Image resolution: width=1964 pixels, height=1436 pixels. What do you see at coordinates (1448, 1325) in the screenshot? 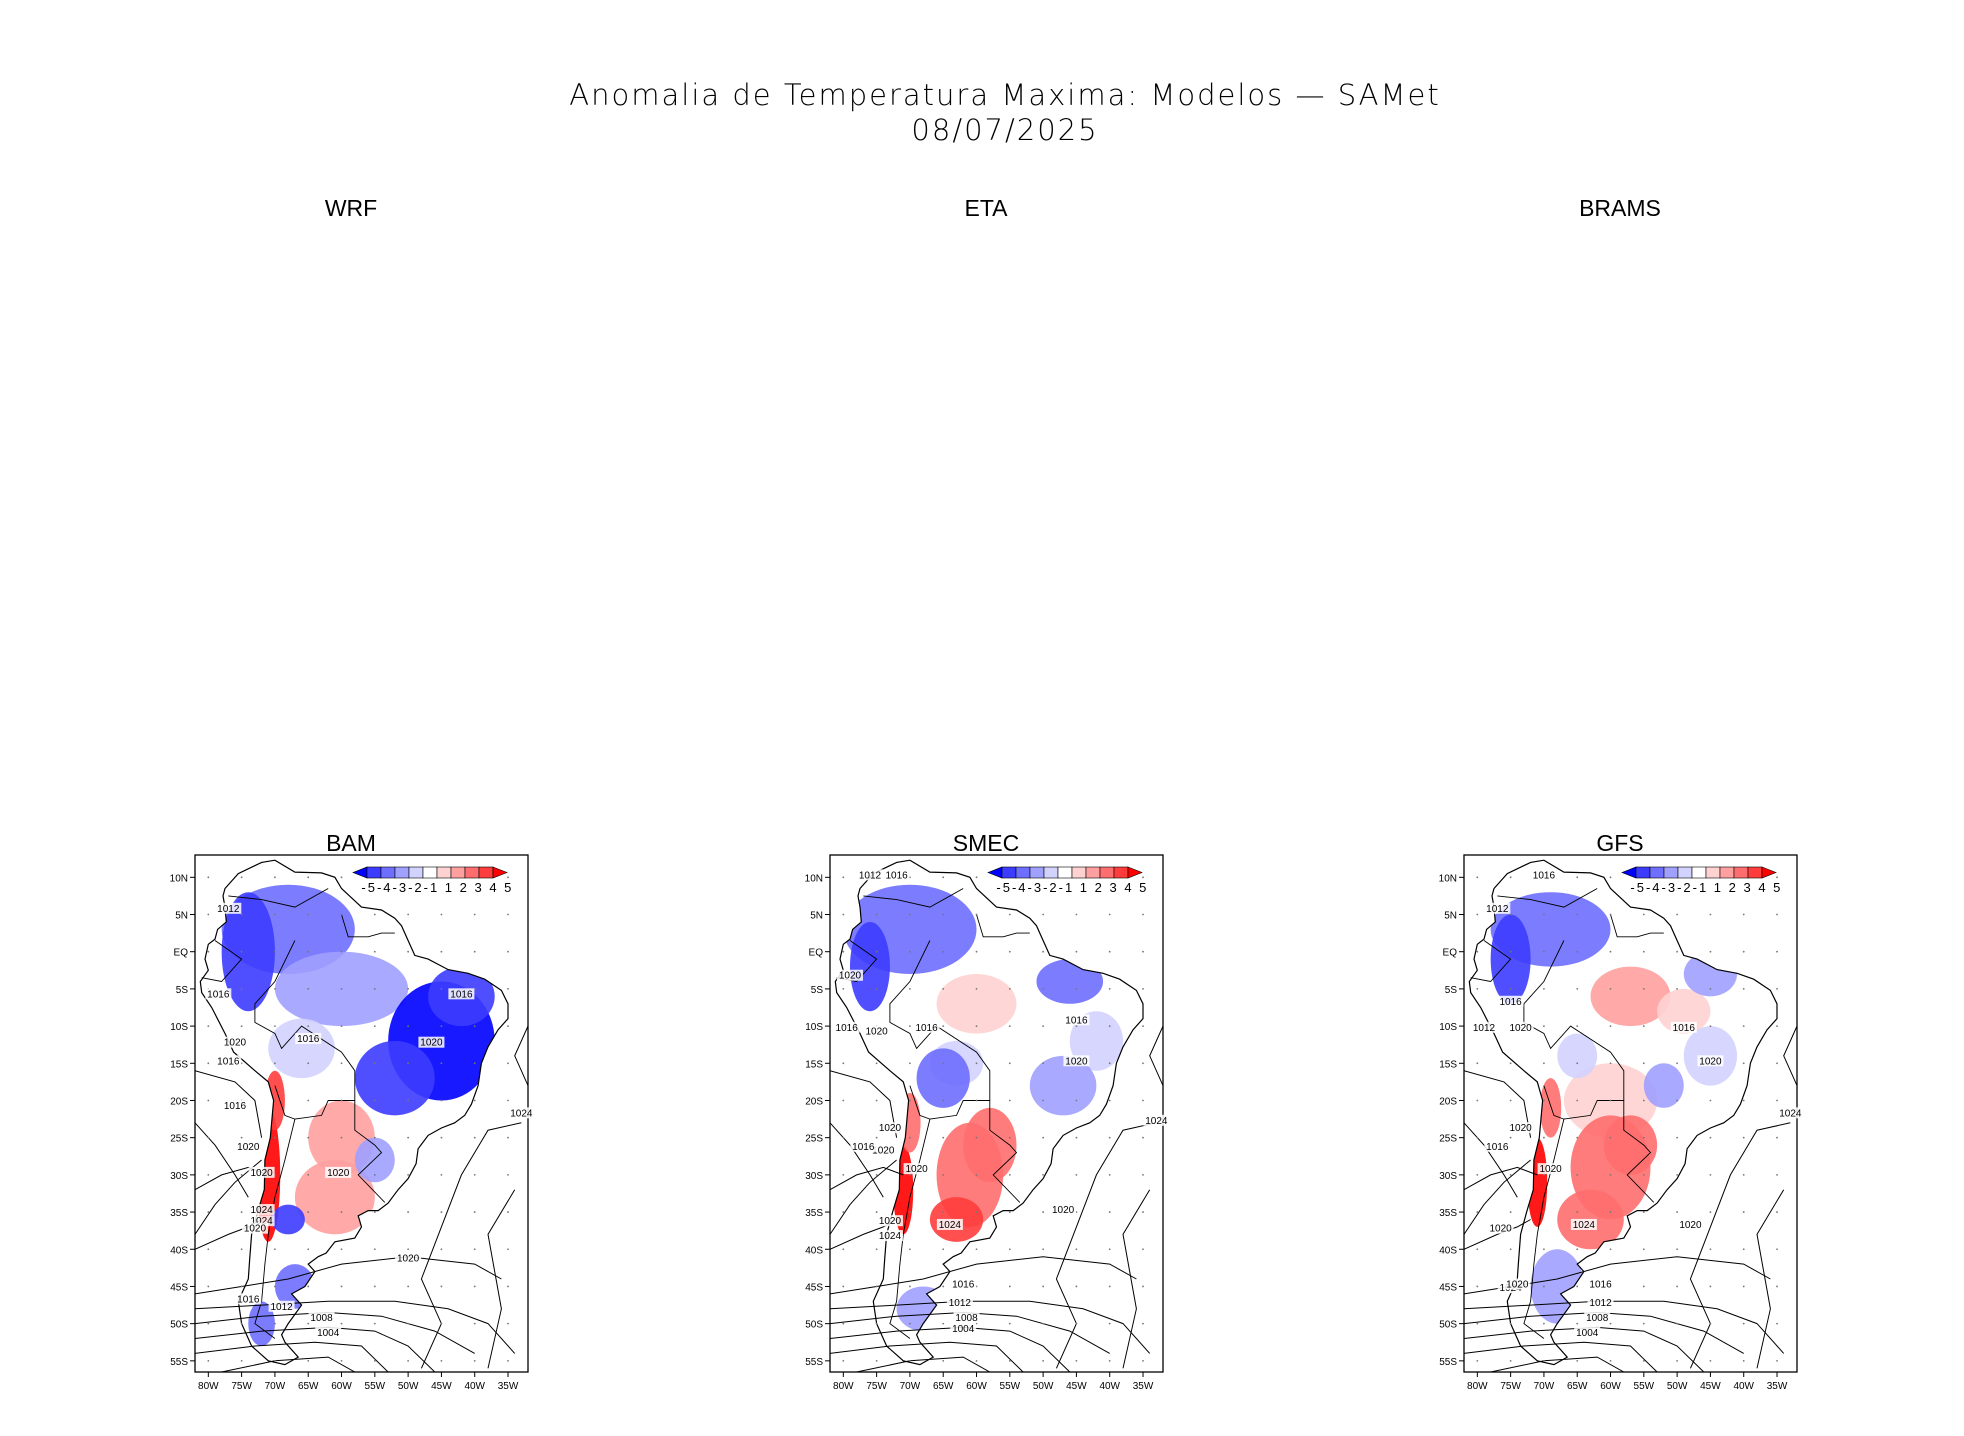
I see `lat-tick-label: 50S` at bounding box center [1448, 1325].